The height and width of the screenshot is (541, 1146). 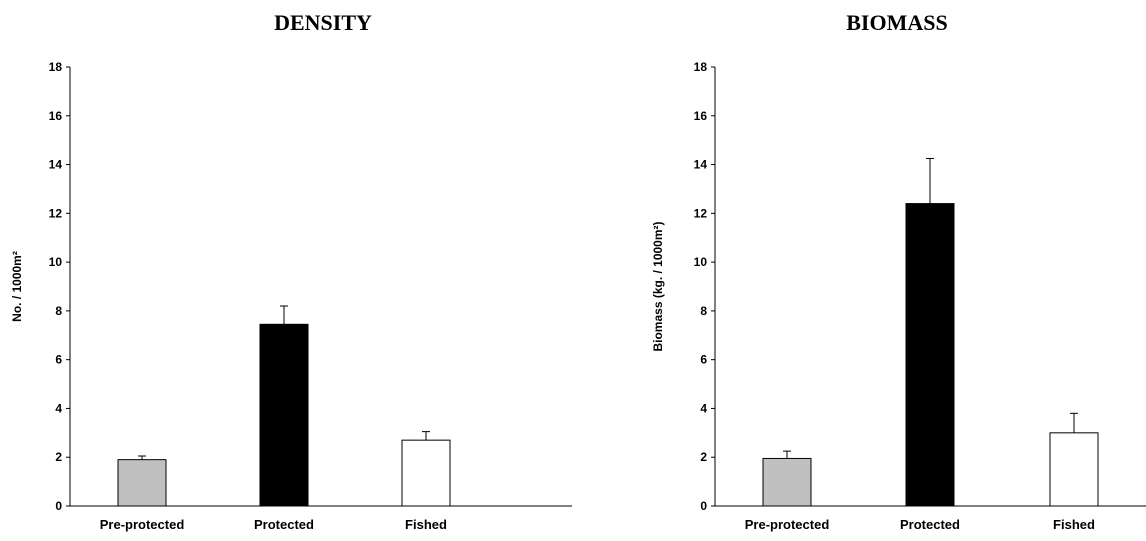 What do you see at coordinates (17, 286) in the screenshot?
I see `y-axis-label: No. / 1000m²` at bounding box center [17, 286].